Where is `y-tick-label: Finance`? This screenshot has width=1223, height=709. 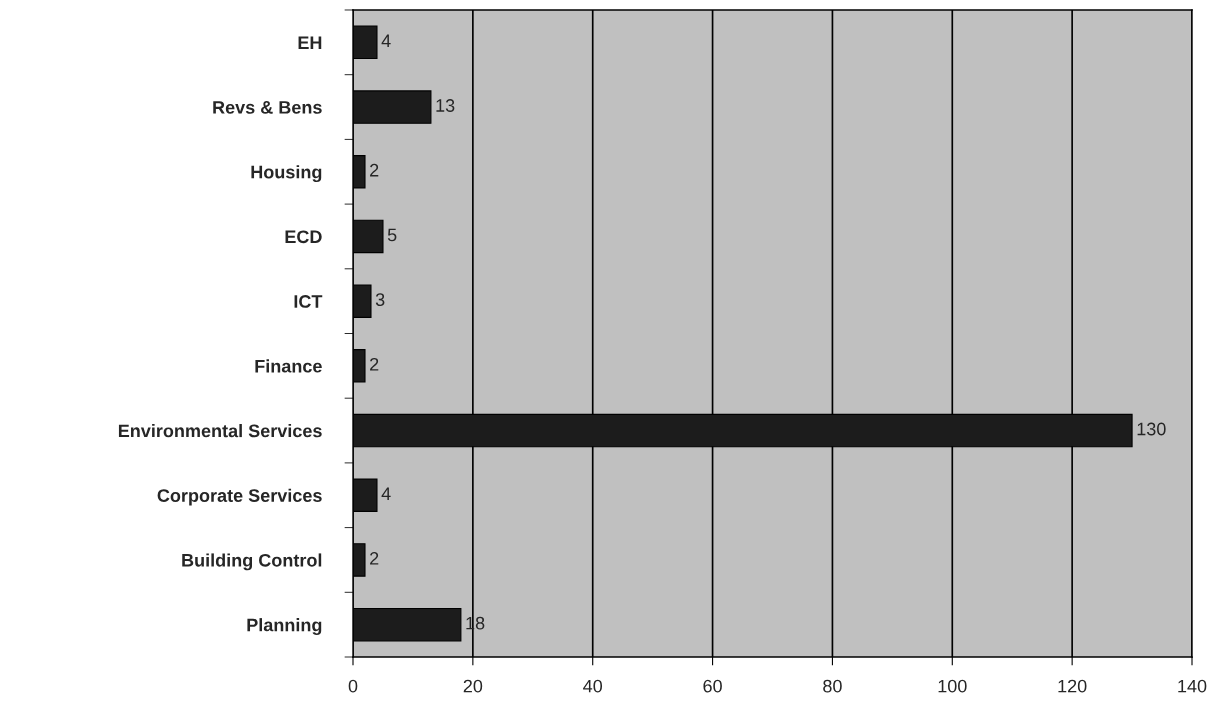
y-tick-label: Finance is located at coordinates (288, 366).